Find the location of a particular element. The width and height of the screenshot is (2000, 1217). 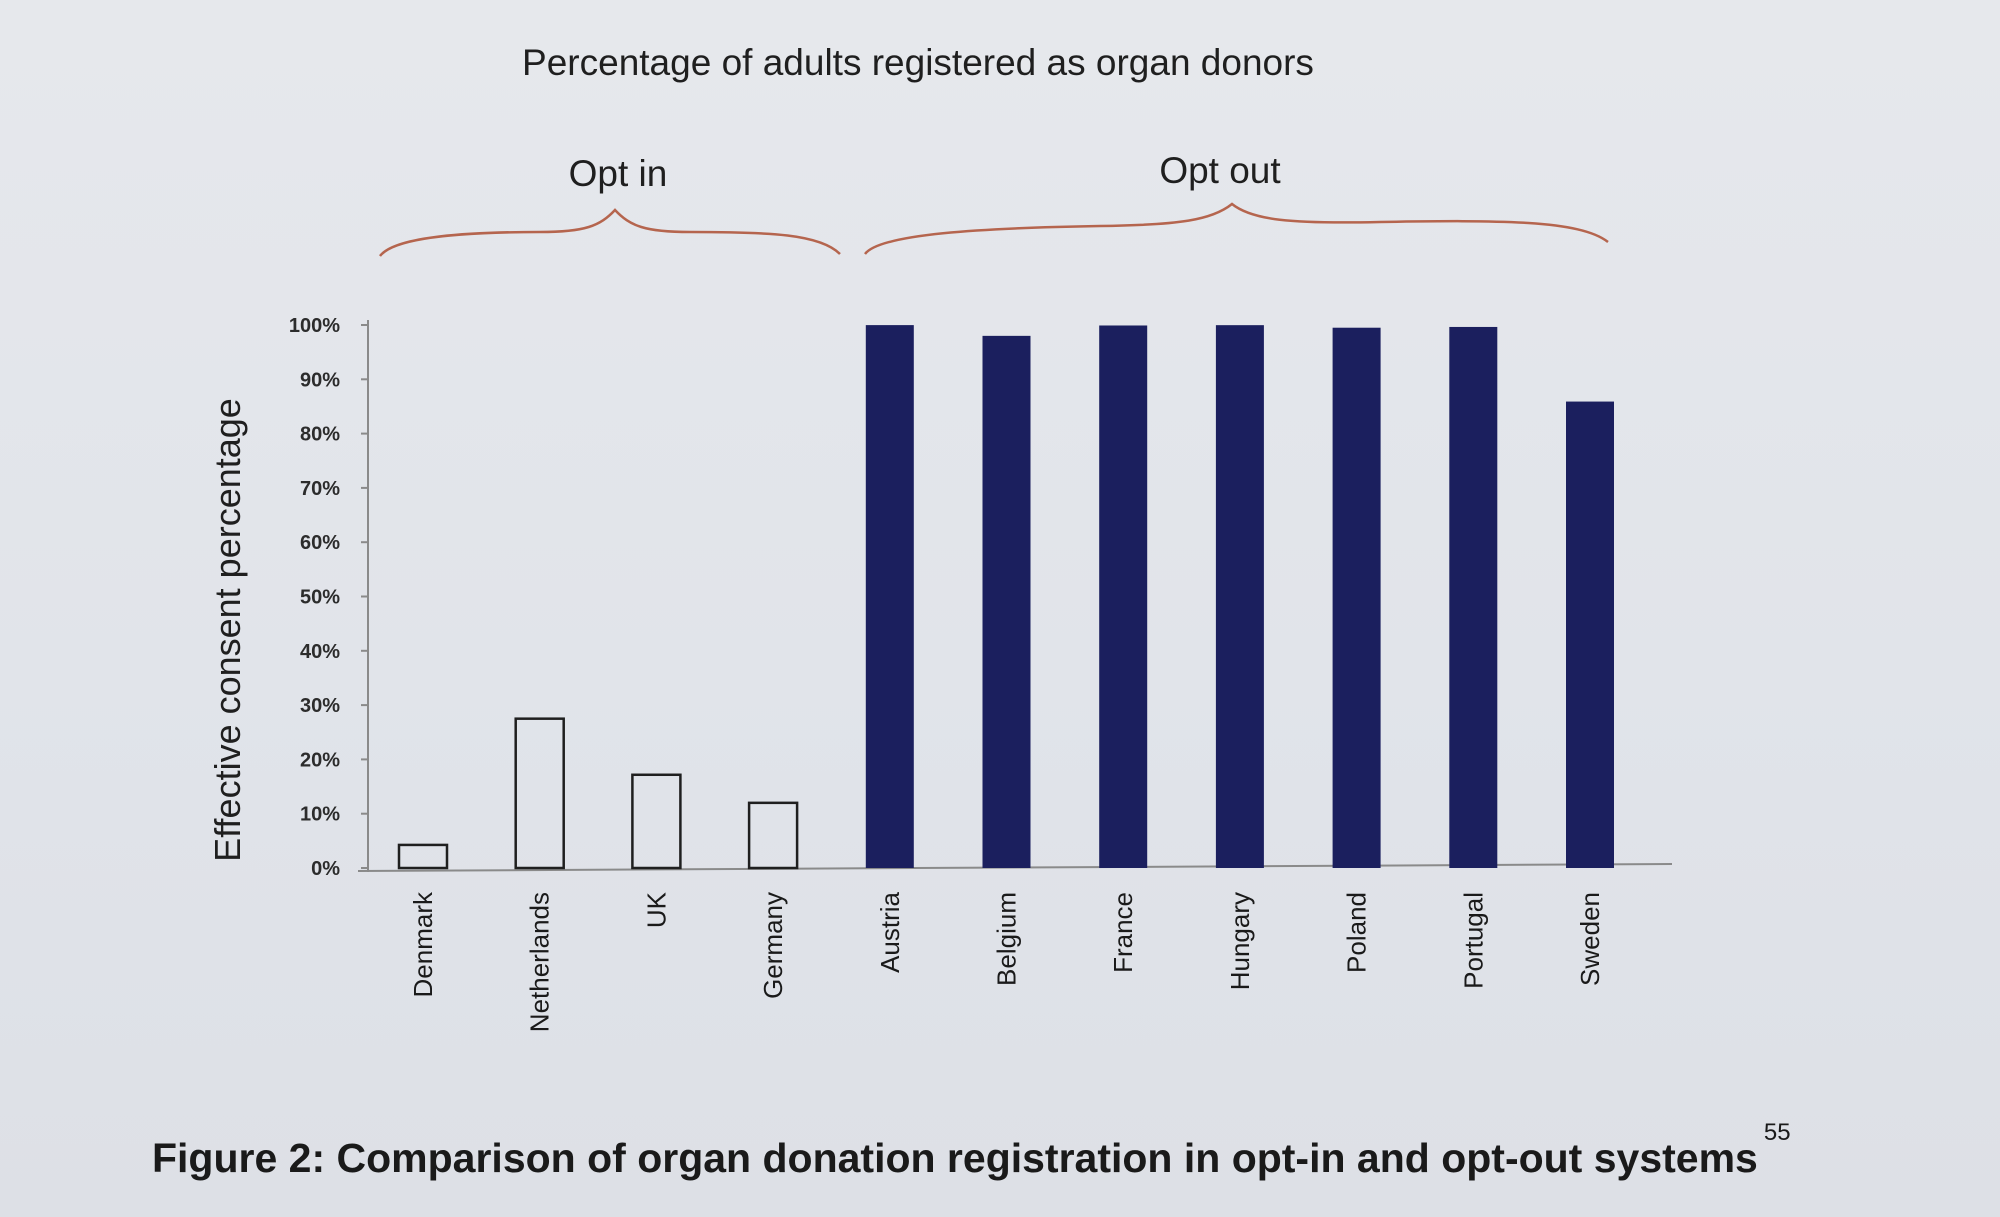

y-tick-label: 60% is located at coordinates (320, 543).